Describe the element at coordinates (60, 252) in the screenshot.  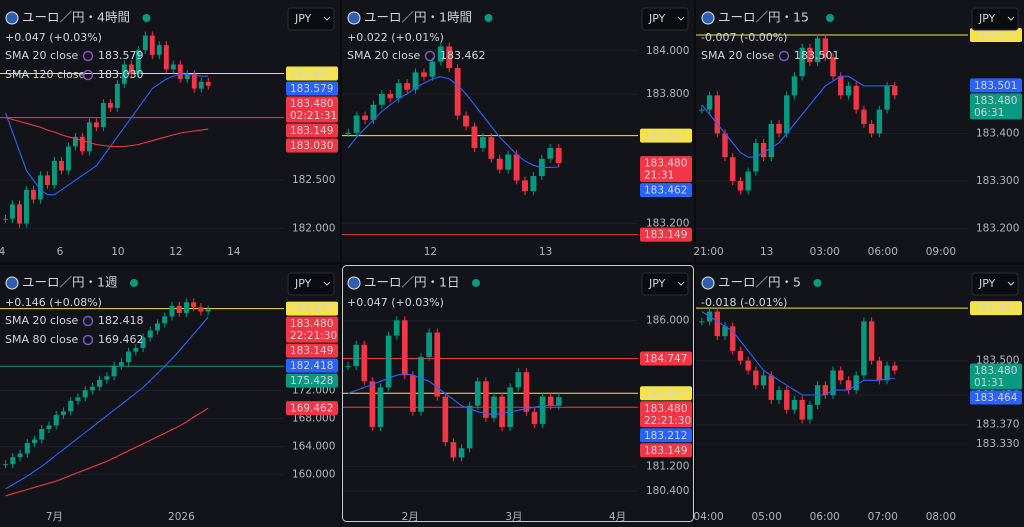
I see `x-tick-label: 6` at that location.